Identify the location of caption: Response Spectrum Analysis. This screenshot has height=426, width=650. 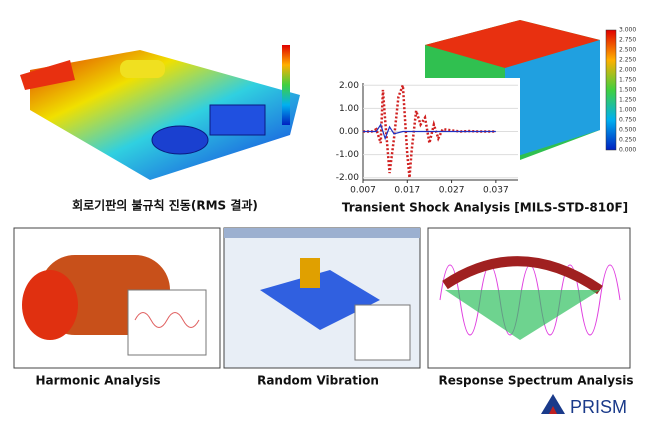
(536, 381).